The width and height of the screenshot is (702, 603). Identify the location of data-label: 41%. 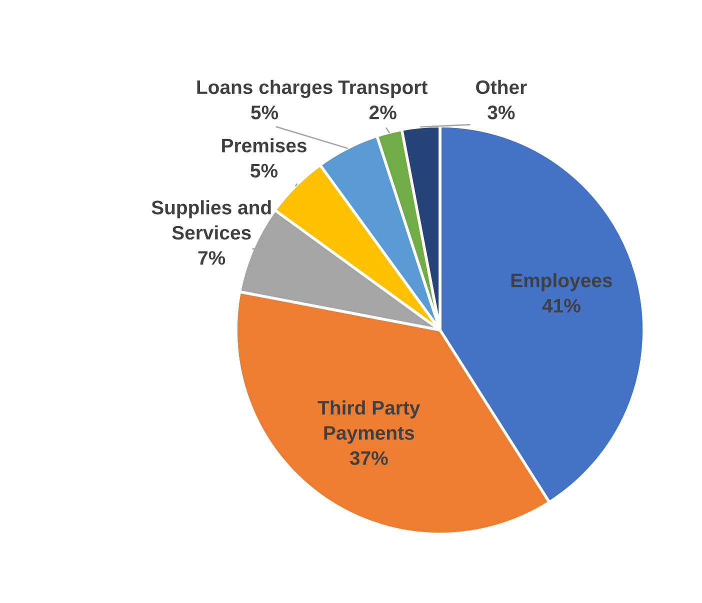
(561, 305).